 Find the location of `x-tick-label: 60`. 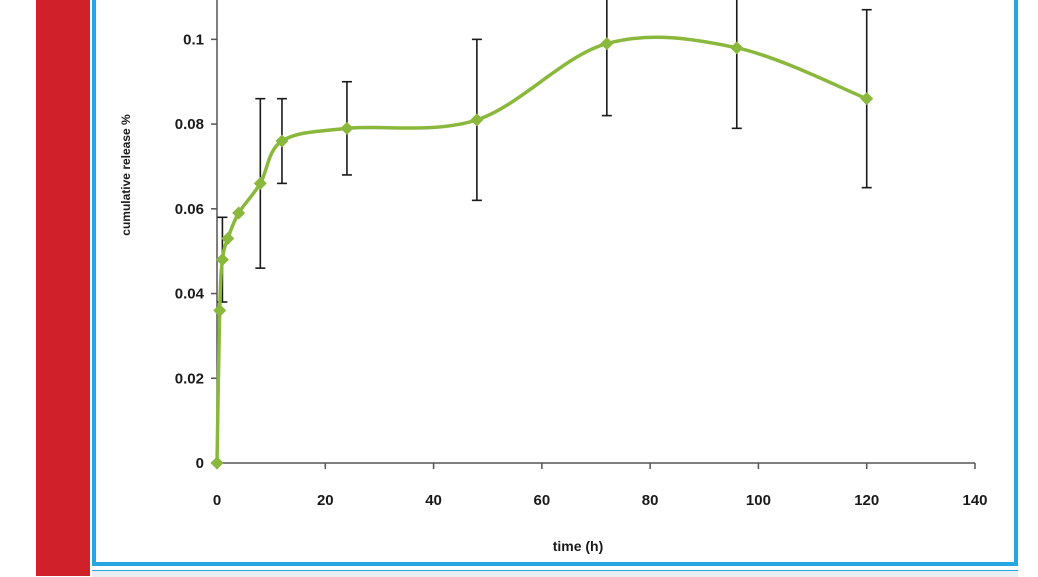

x-tick-label: 60 is located at coordinates (542, 500).